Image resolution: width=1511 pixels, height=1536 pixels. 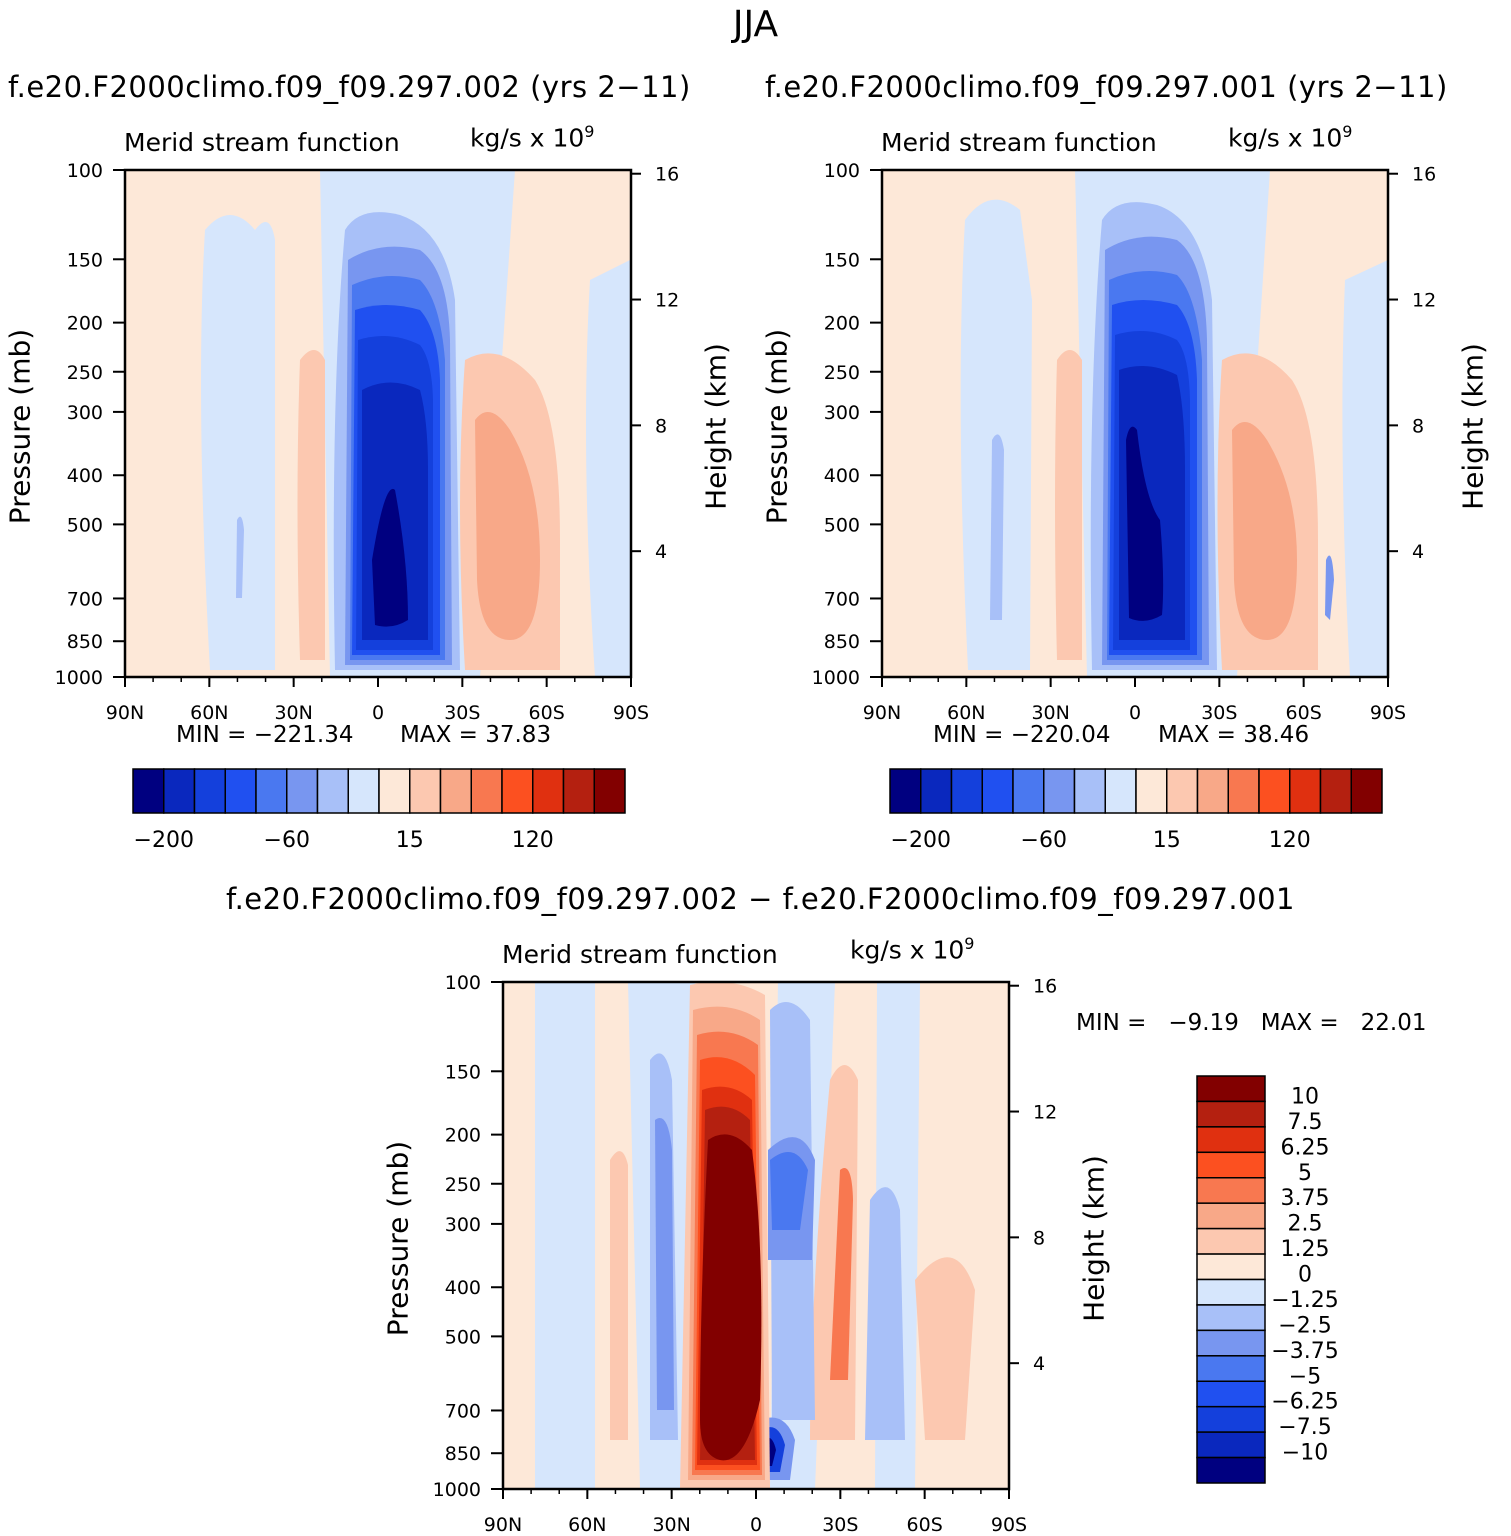 What do you see at coordinates (1045, 1113) in the screenshot?
I see `panel3-y2tick-label: 12` at bounding box center [1045, 1113].